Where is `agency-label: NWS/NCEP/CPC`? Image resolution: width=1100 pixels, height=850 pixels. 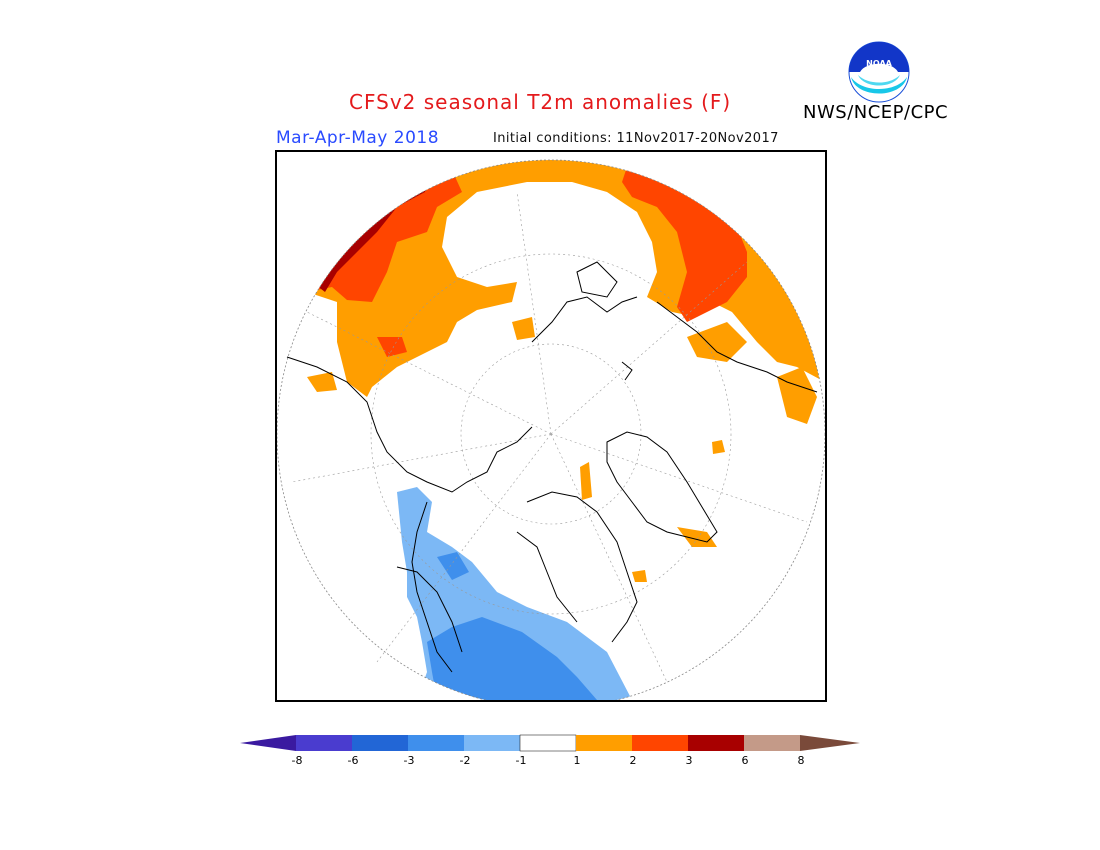 agency-label: NWS/NCEP/CPC is located at coordinates (876, 112).